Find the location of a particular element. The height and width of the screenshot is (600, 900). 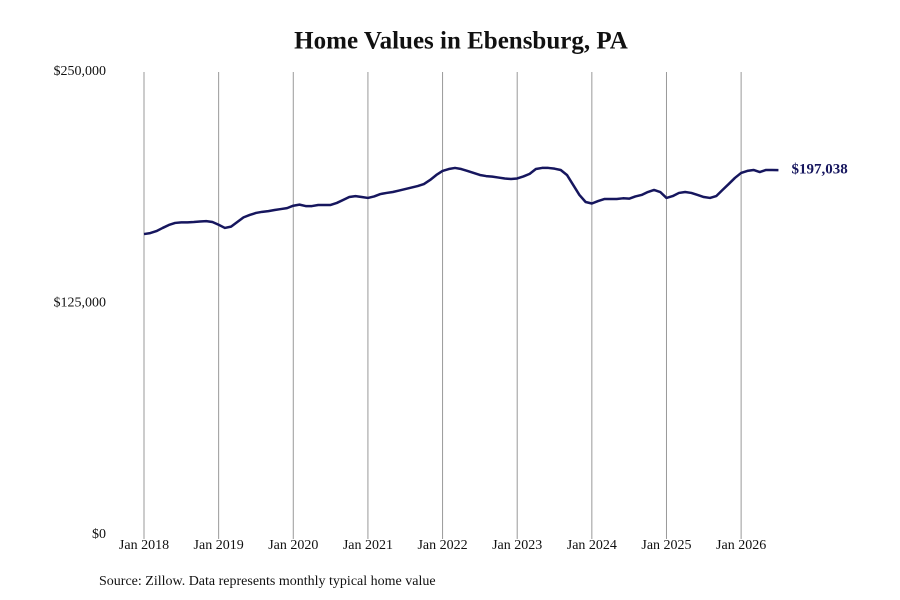

x-tick-label: Jan 2022 is located at coordinates (442, 545).